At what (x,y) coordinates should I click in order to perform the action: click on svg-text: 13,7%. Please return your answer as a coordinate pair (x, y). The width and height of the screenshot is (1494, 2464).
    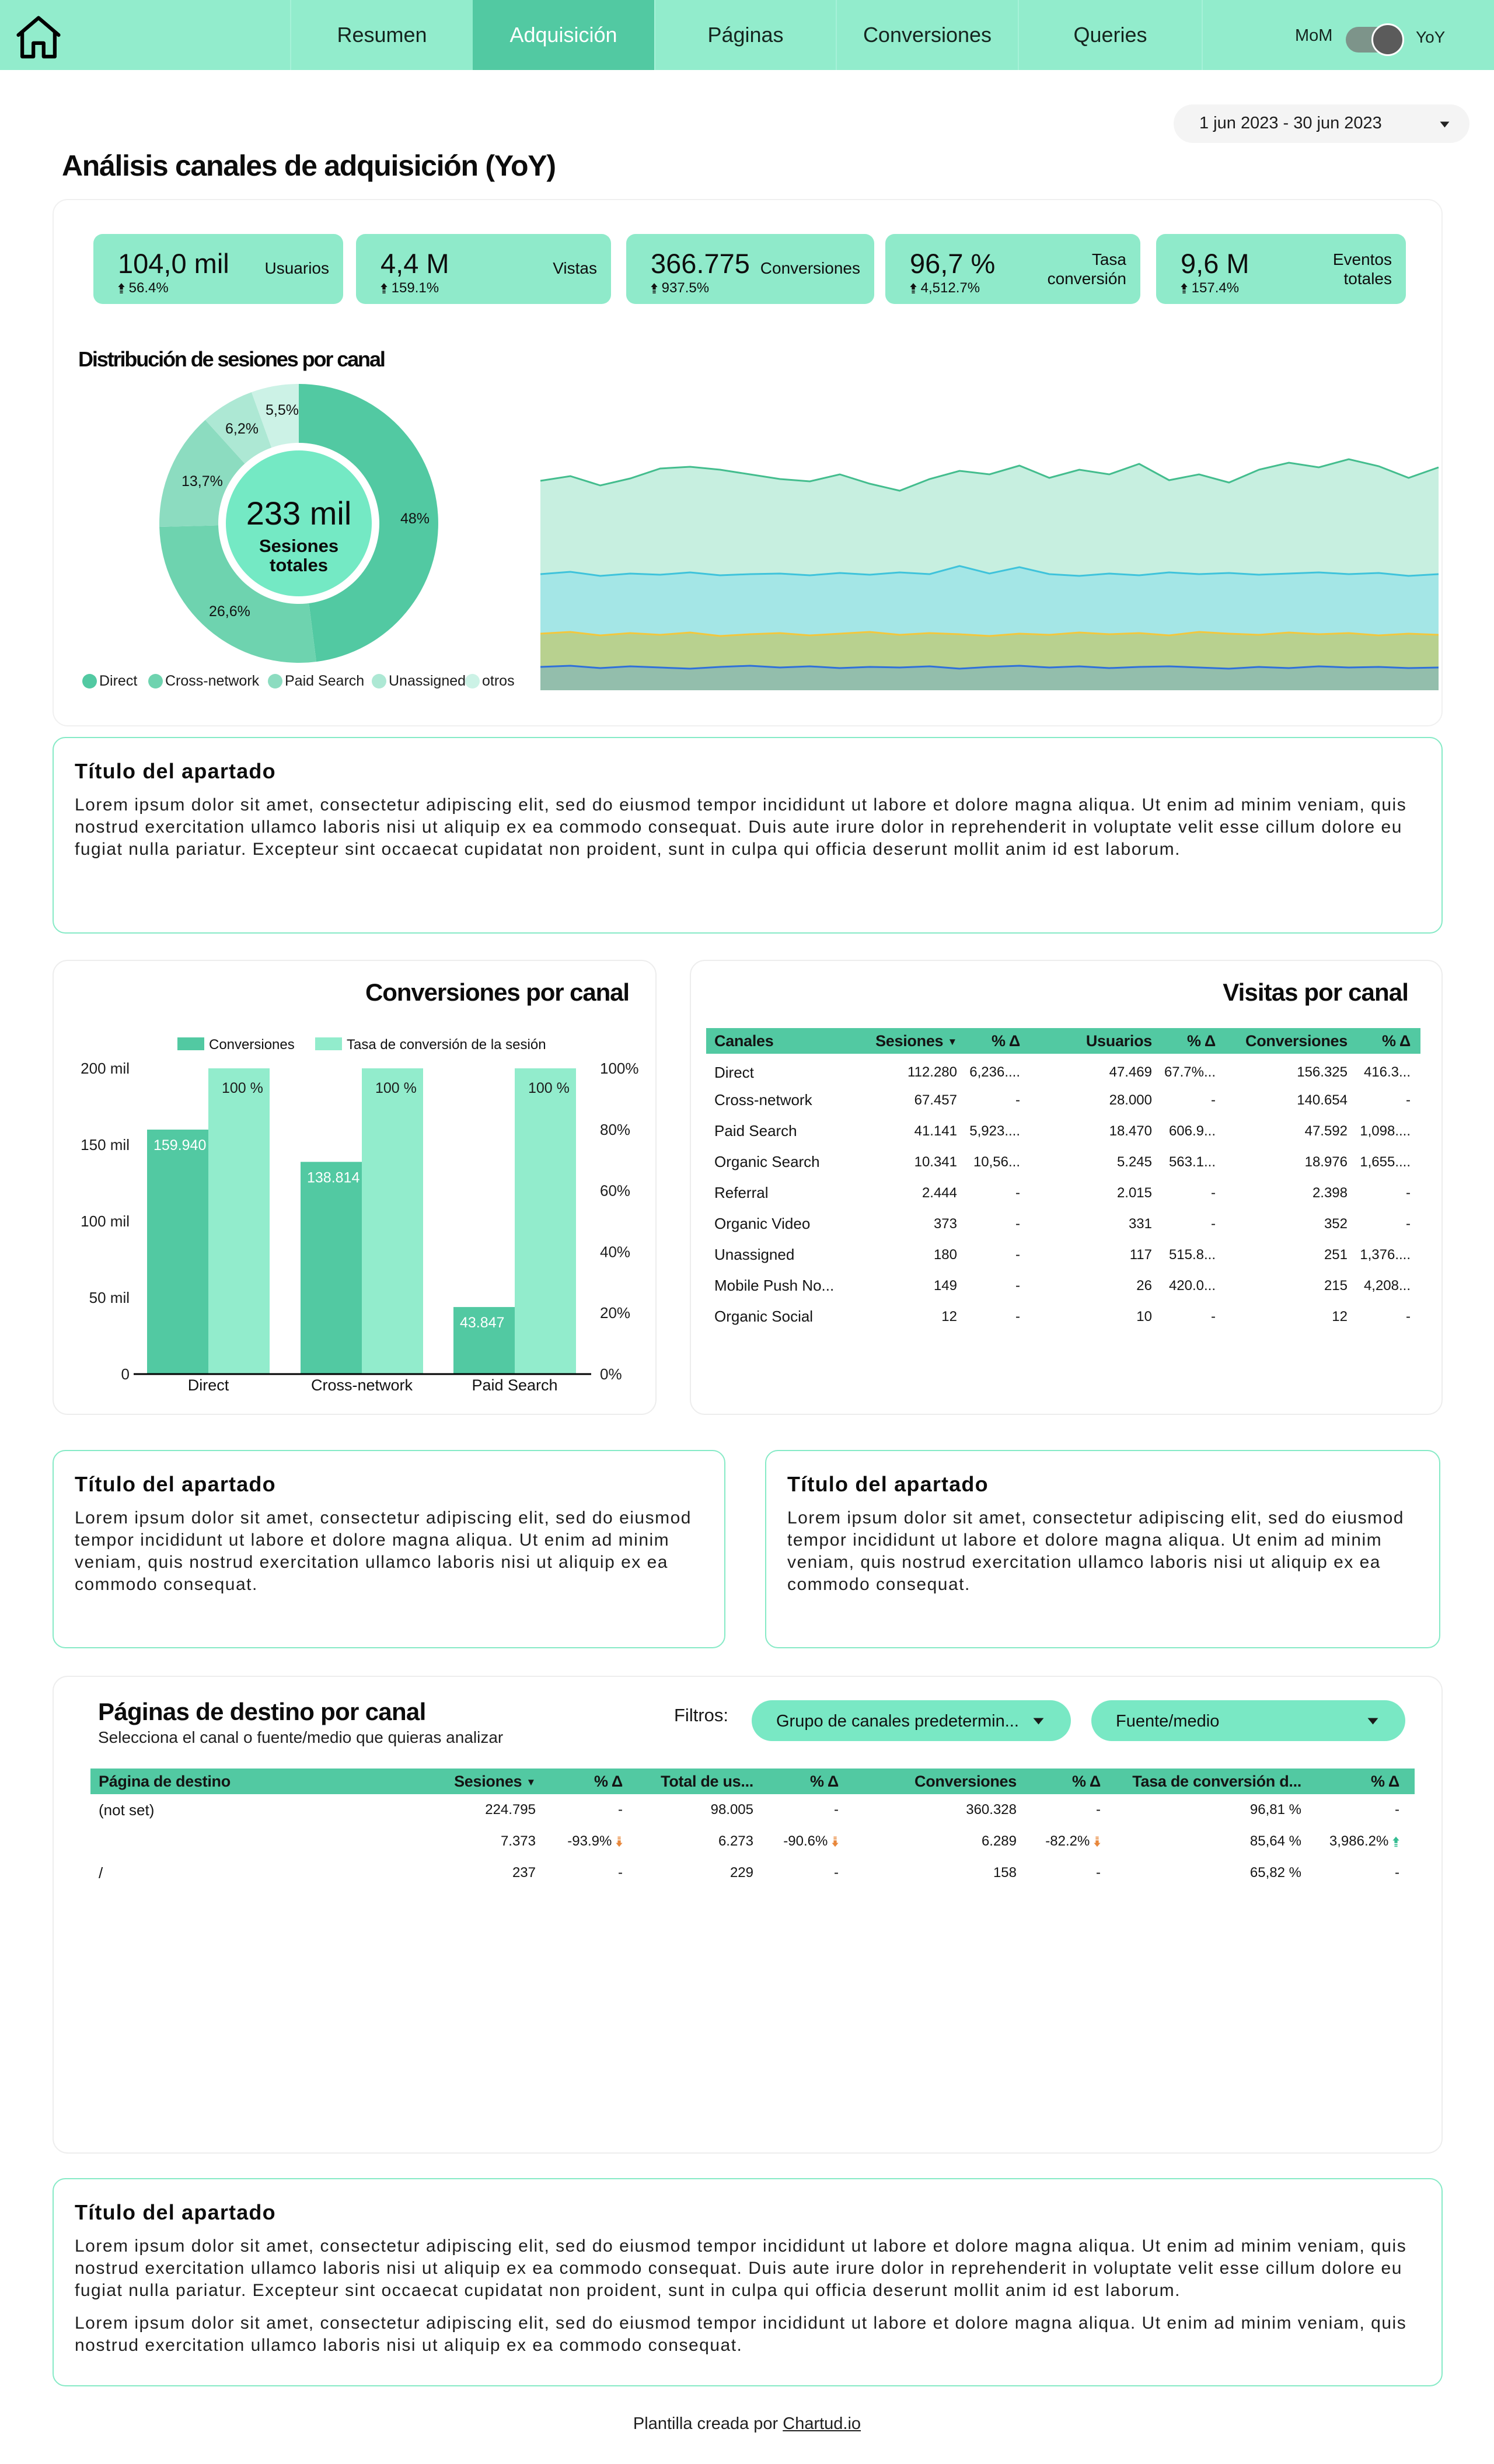
    Looking at the image, I should click on (202, 481).